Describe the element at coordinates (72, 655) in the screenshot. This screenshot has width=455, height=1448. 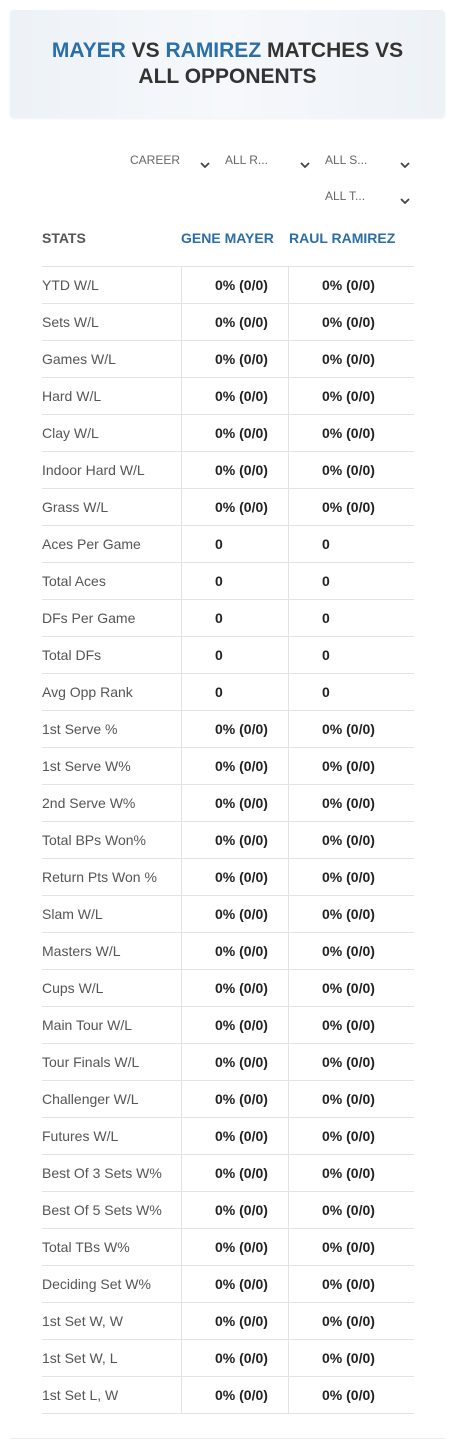
I see `stat-label: Total DFs` at that location.